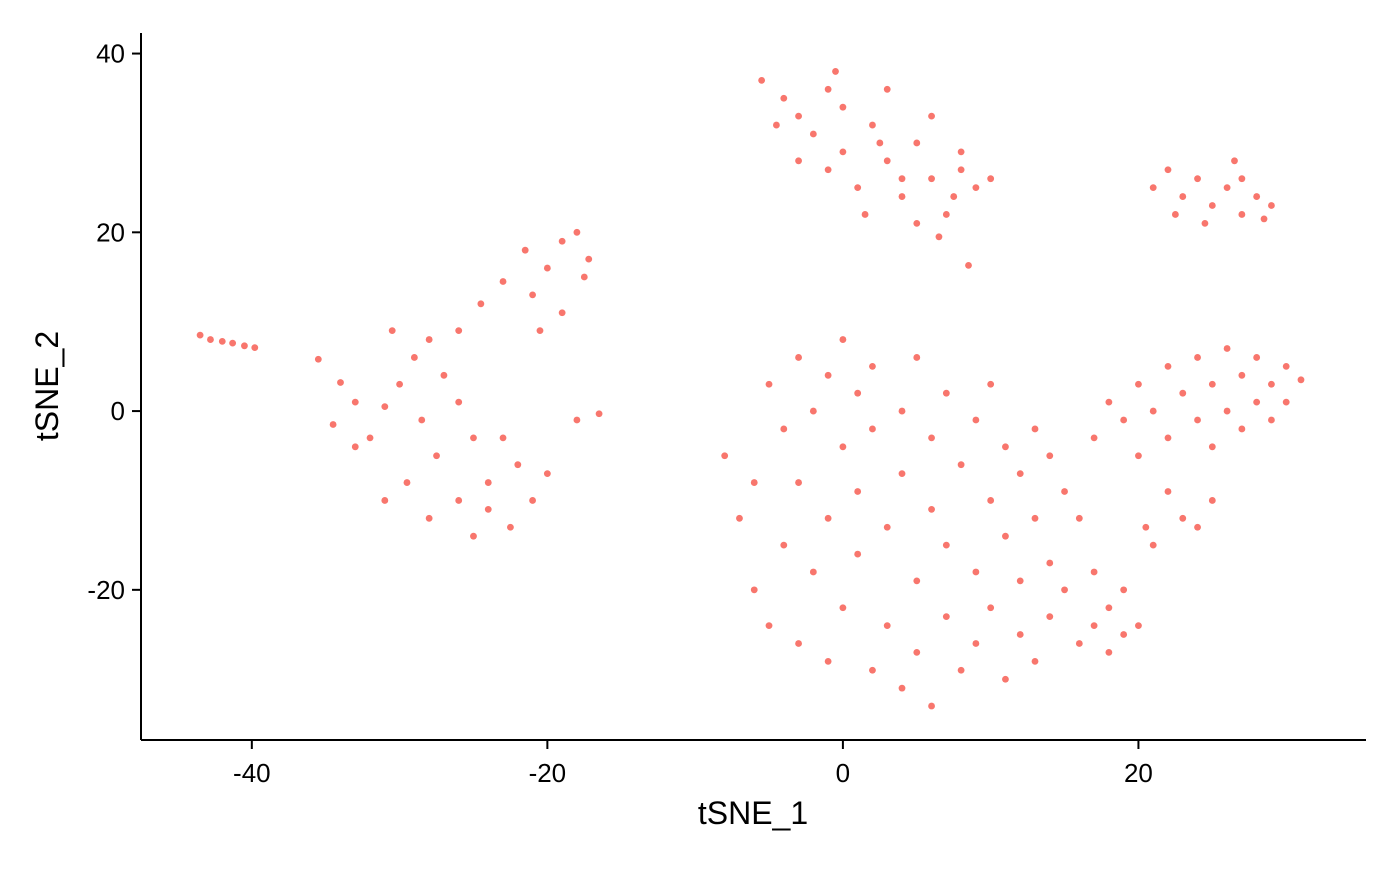  Describe the element at coordinates (252, 773) in the screenshot. I see `x-tick-label: -40` at that location.